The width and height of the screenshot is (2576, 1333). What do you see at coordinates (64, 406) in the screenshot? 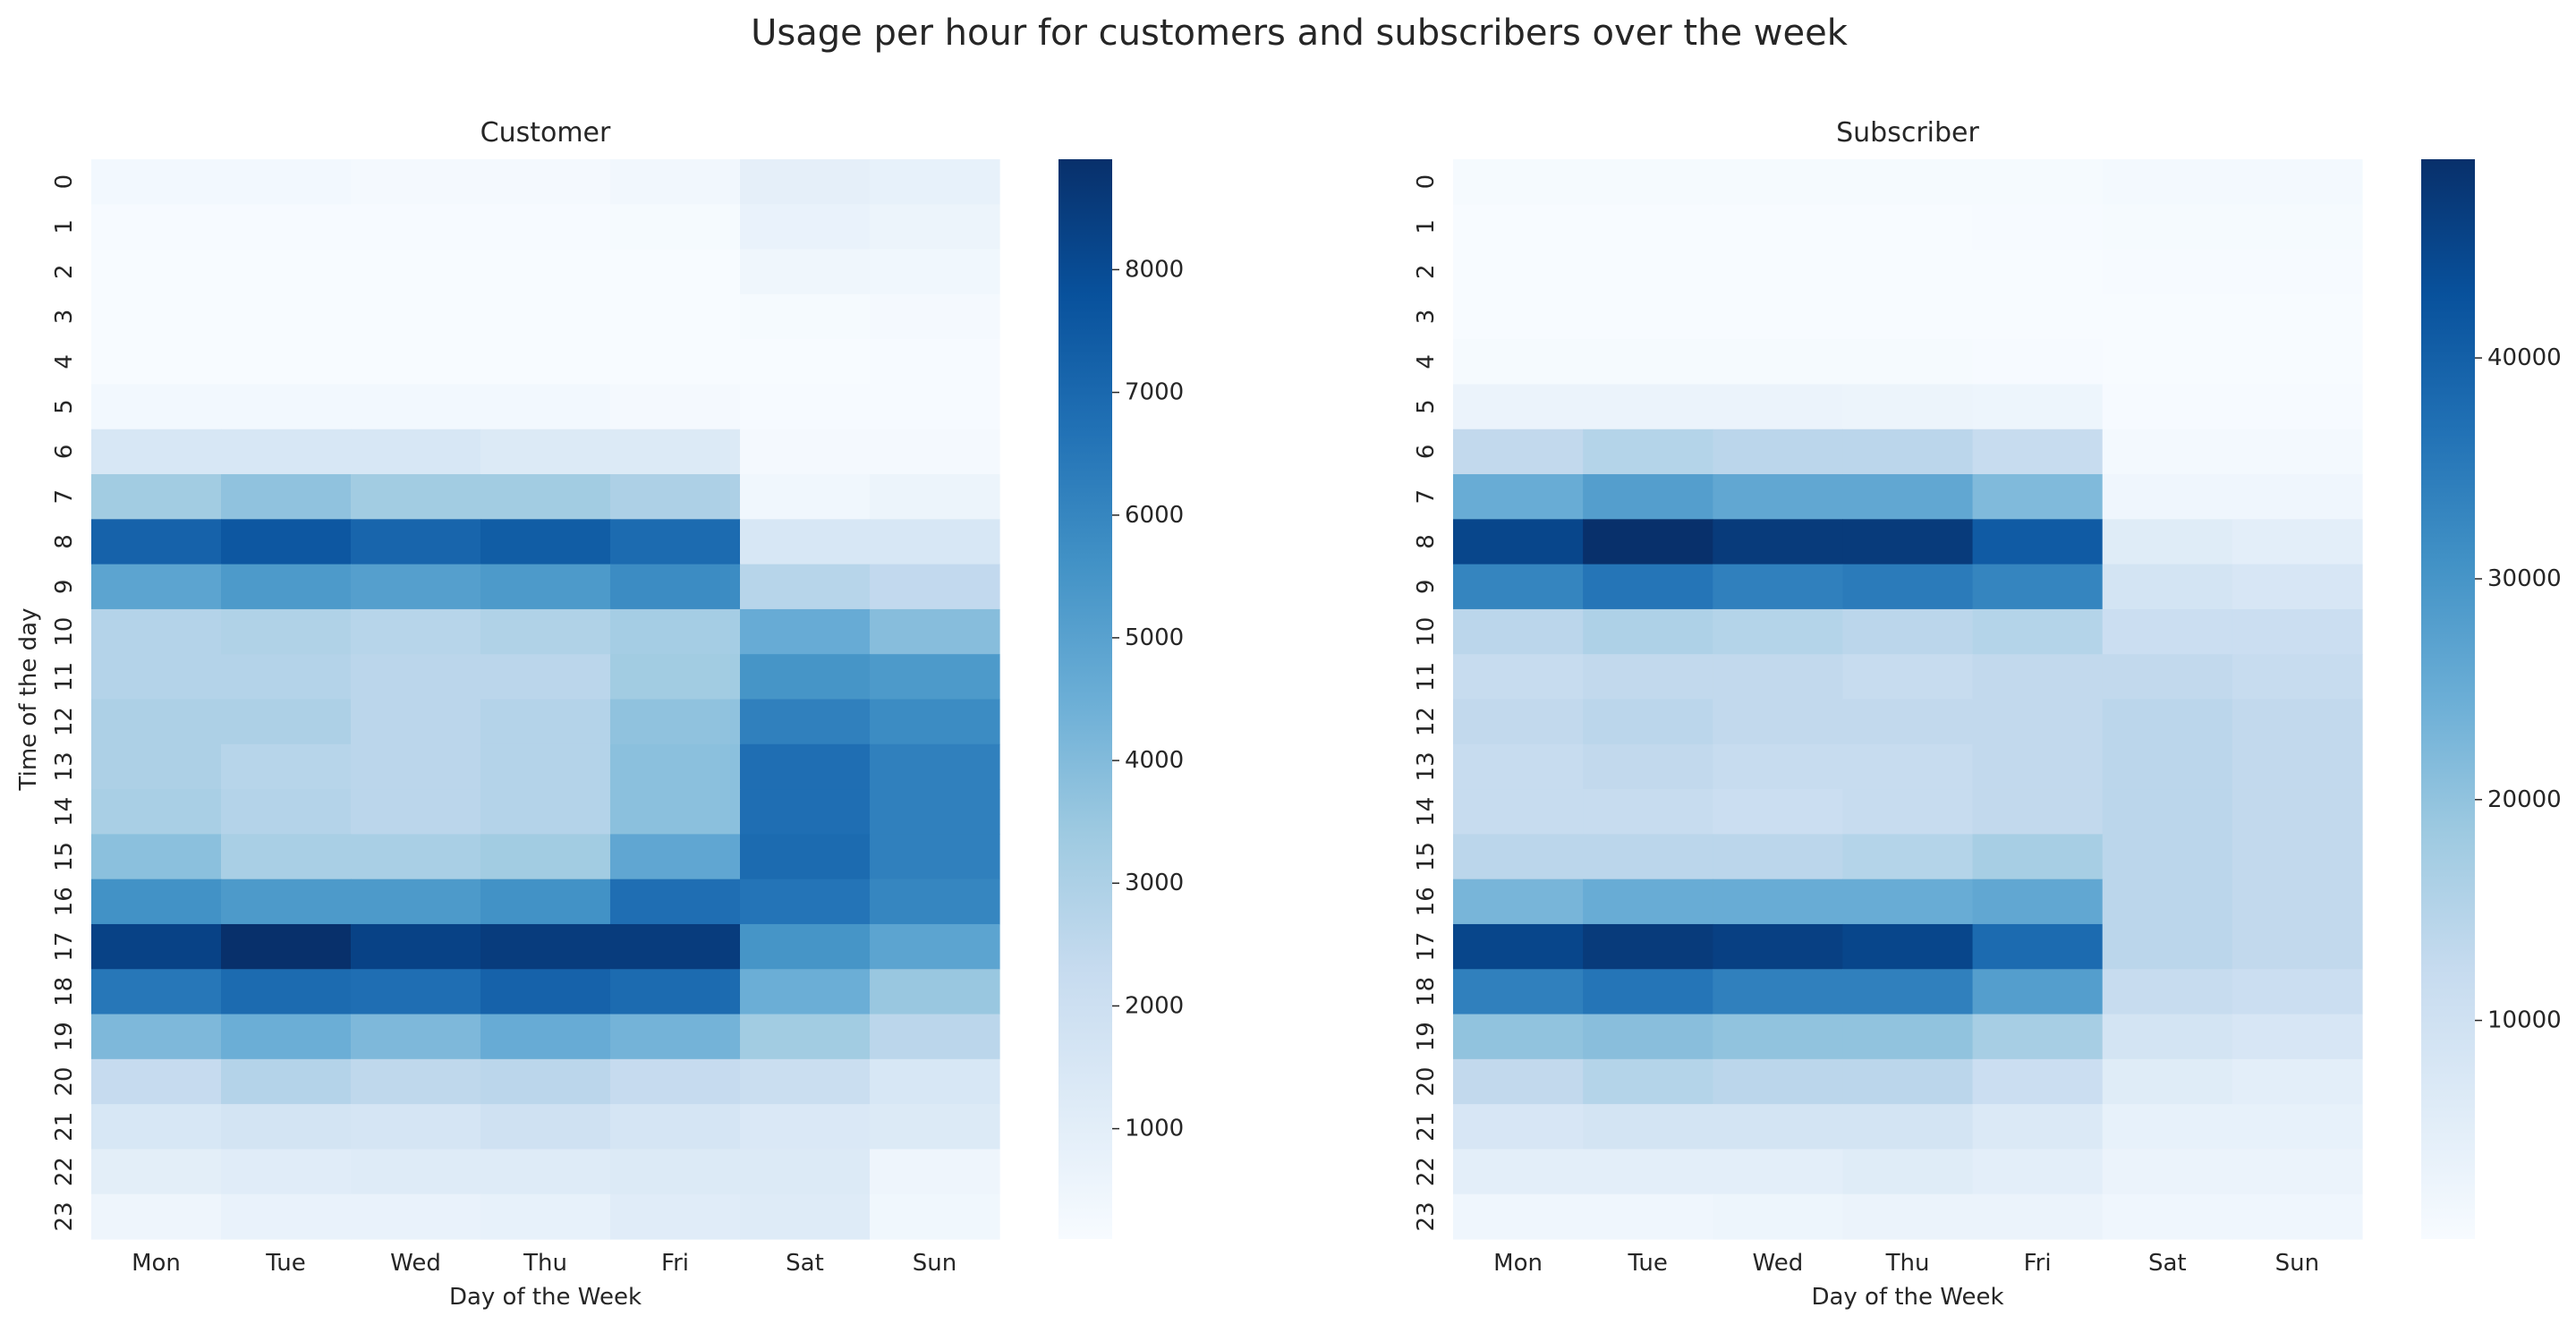
I see `y-tick-label: 5` at bounding box center [64, 406].